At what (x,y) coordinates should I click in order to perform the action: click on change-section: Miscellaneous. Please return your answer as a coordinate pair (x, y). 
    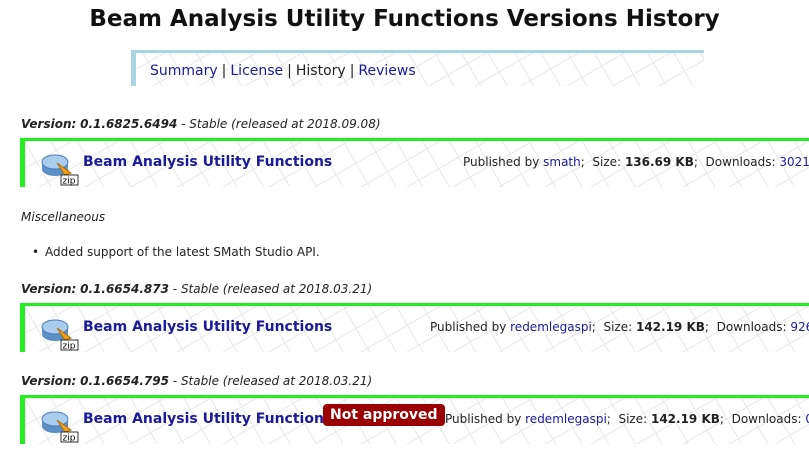
    Looking at the image, I should click on (63, 217).